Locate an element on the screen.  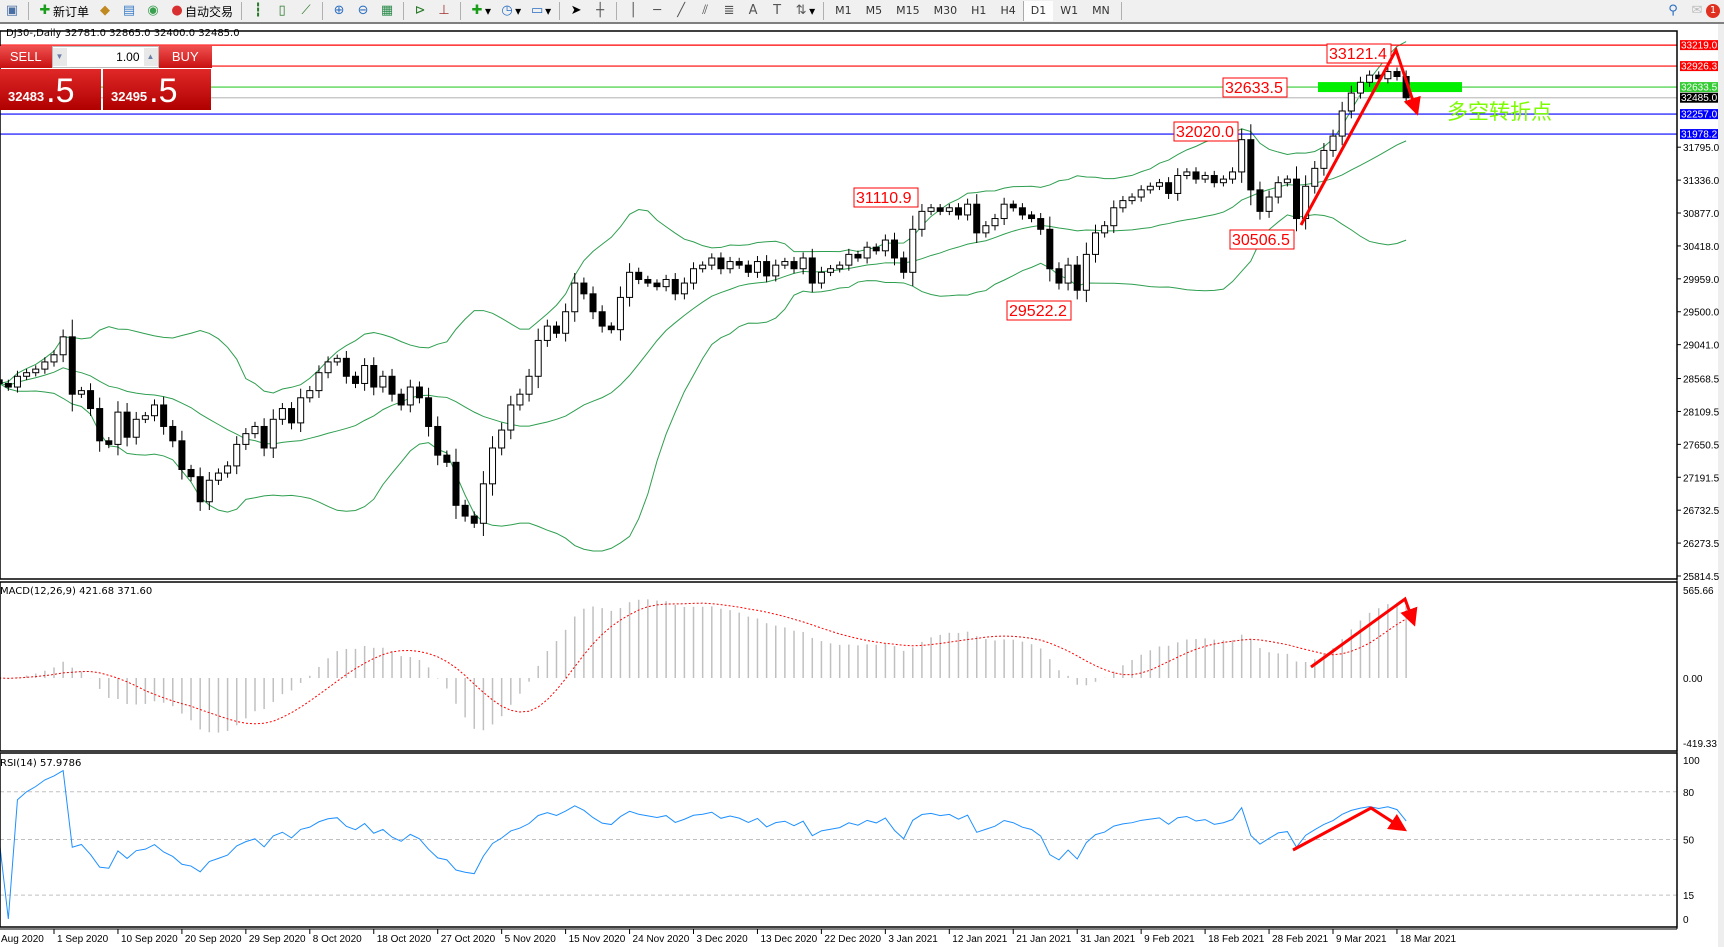
timeframe-d1: D1 is located at coordinates (1038, 11).